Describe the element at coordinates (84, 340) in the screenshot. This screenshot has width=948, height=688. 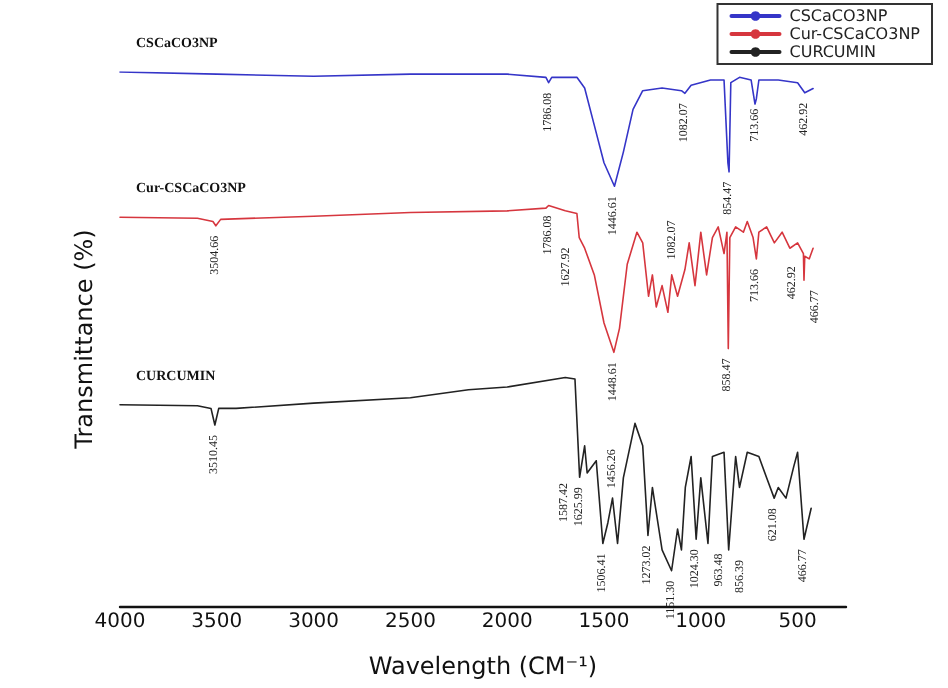
I see `y-axis-title: Transmittance (%)` at that location.